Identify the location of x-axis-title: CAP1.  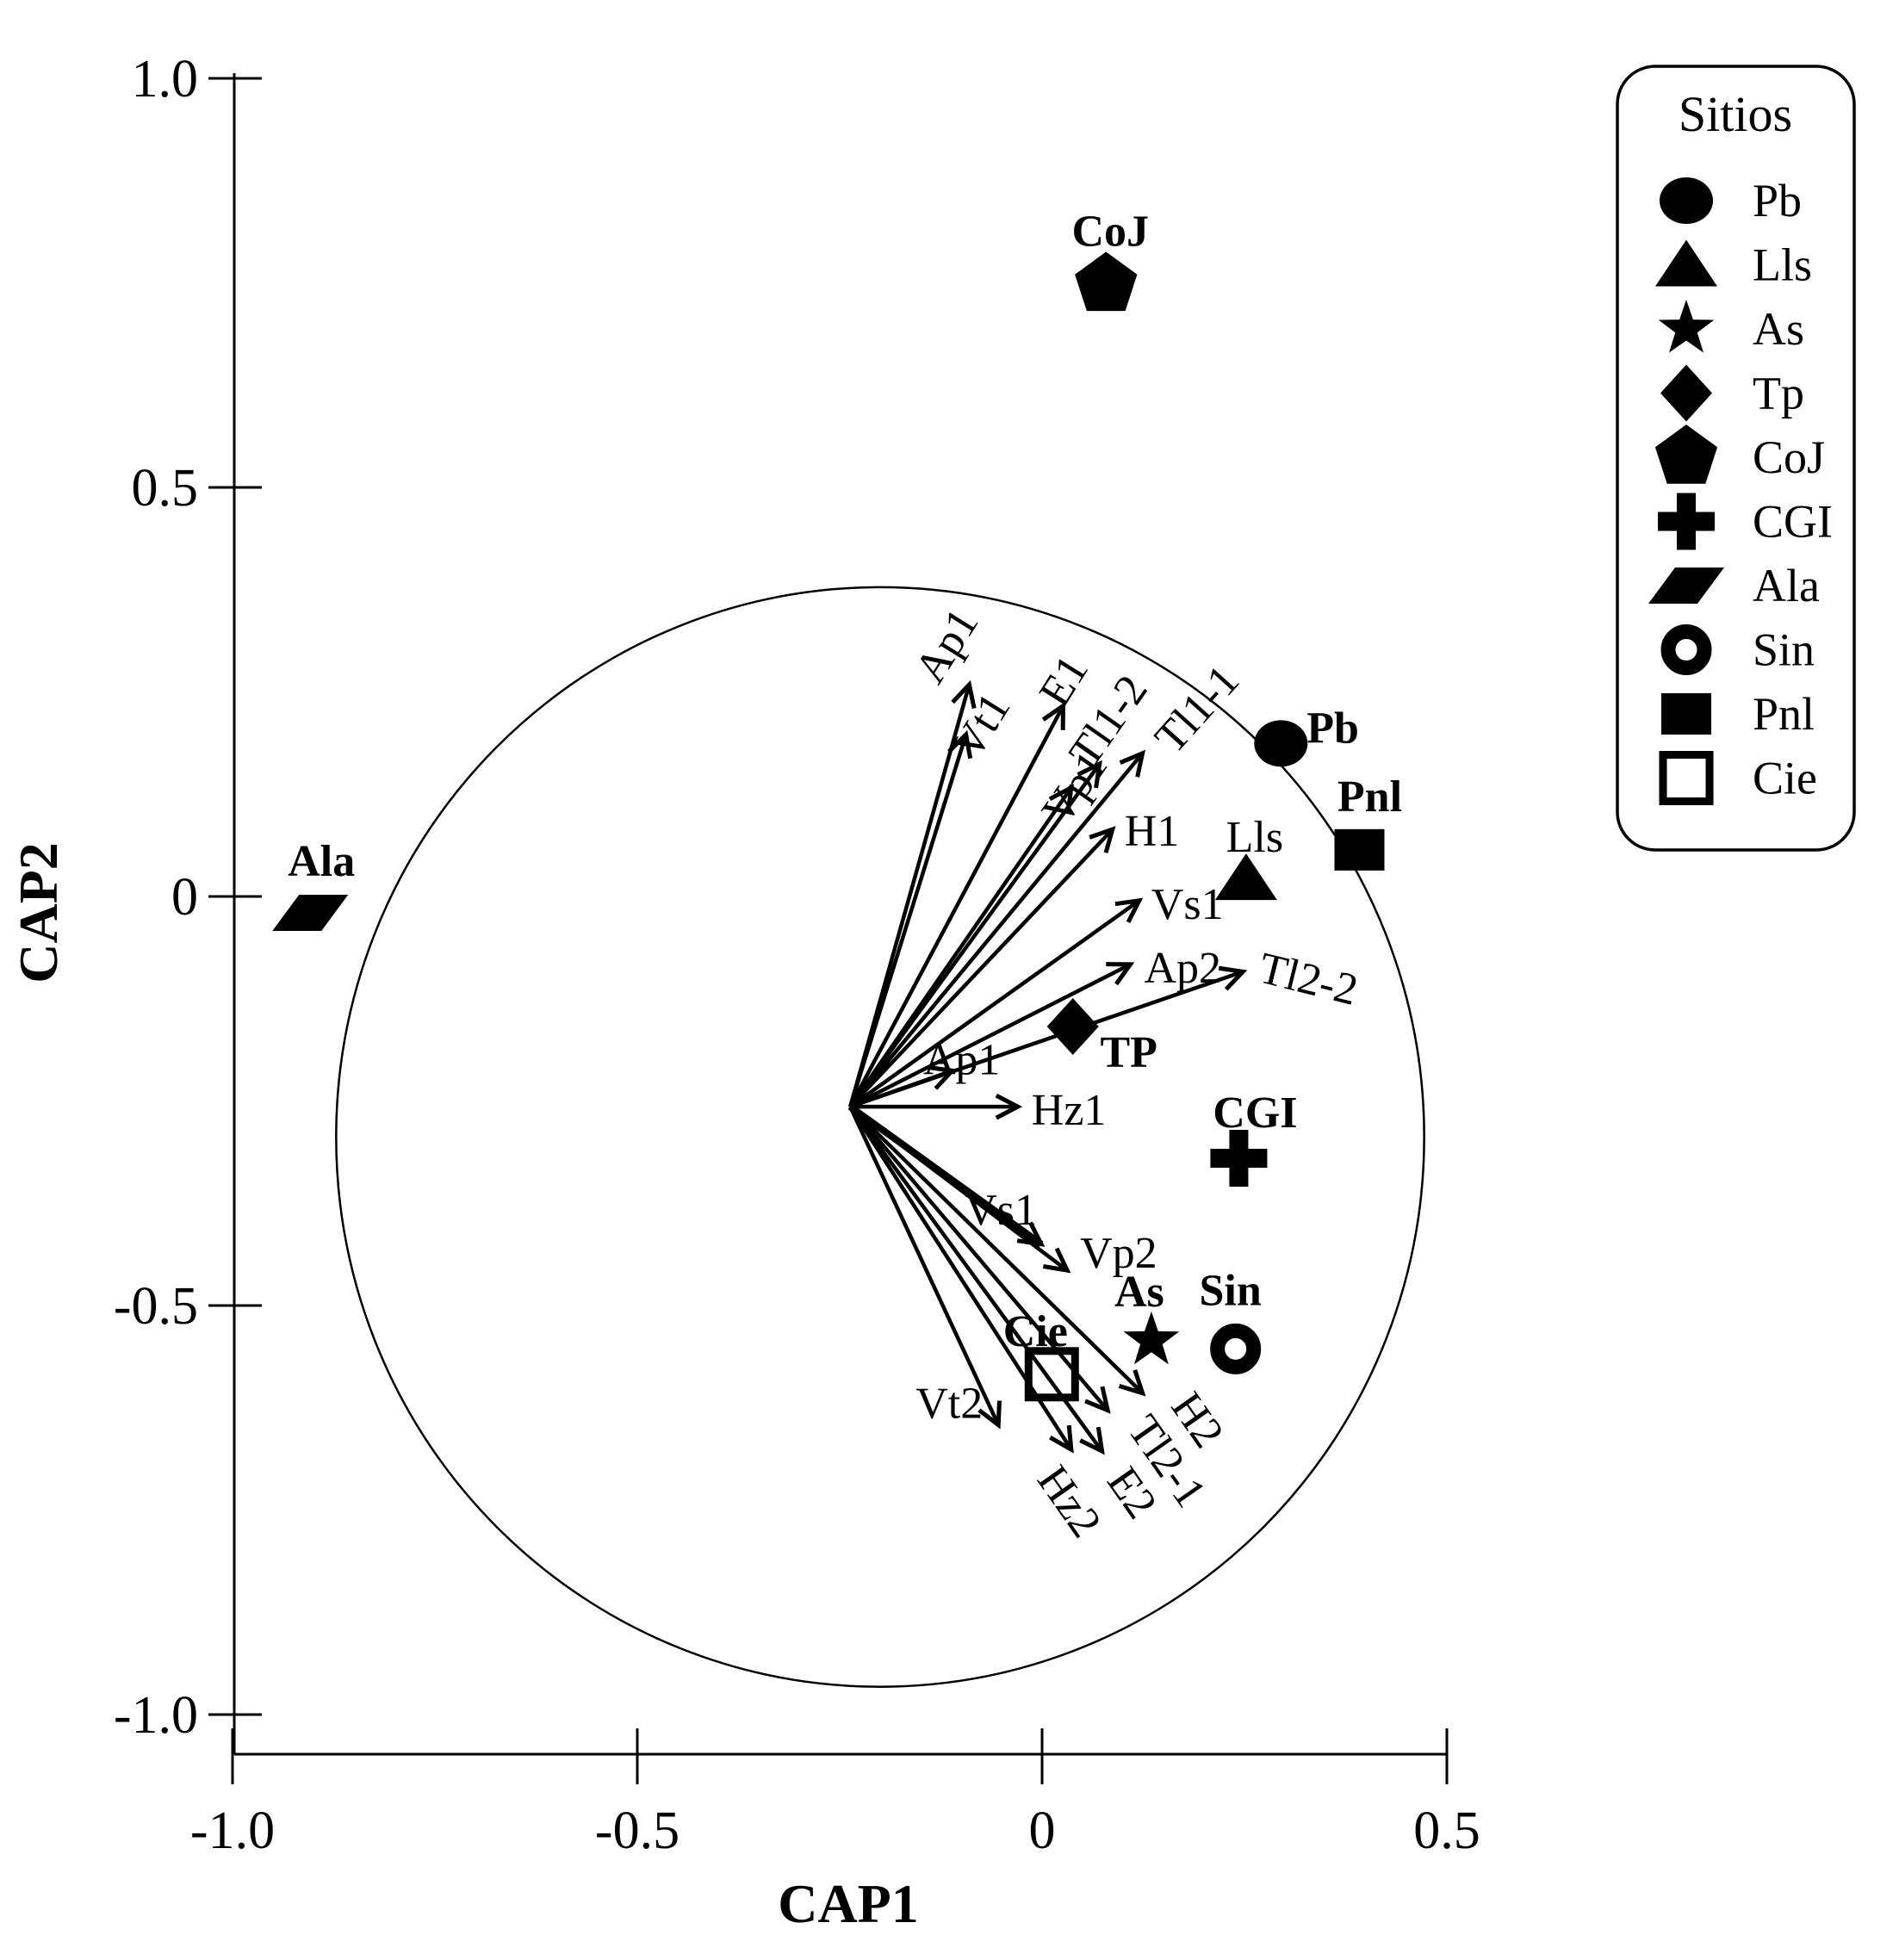
(849, 1903).